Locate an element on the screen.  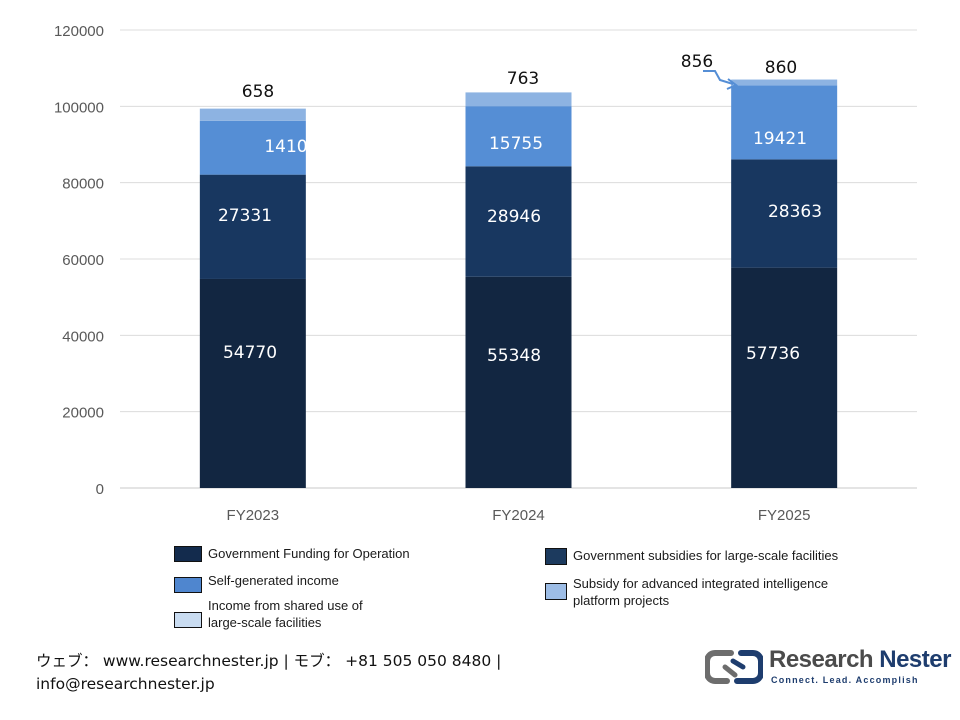
data-label: 55348 is located at coordinates (514, 356).